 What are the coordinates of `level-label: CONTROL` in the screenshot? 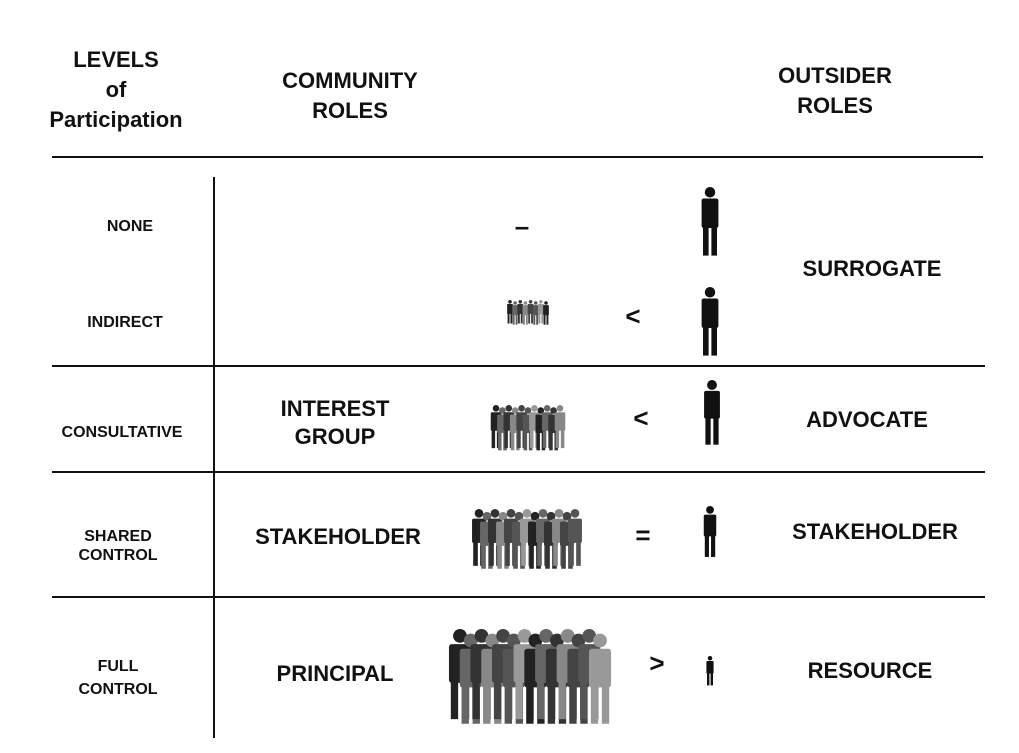 It's located at (117, 555).